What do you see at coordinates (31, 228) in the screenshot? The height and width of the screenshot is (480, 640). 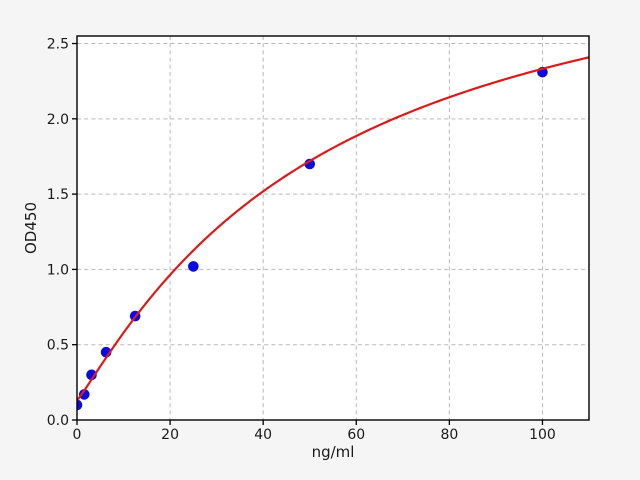 I see `y-axis-label: OD450` at bounding box center [31, 228].